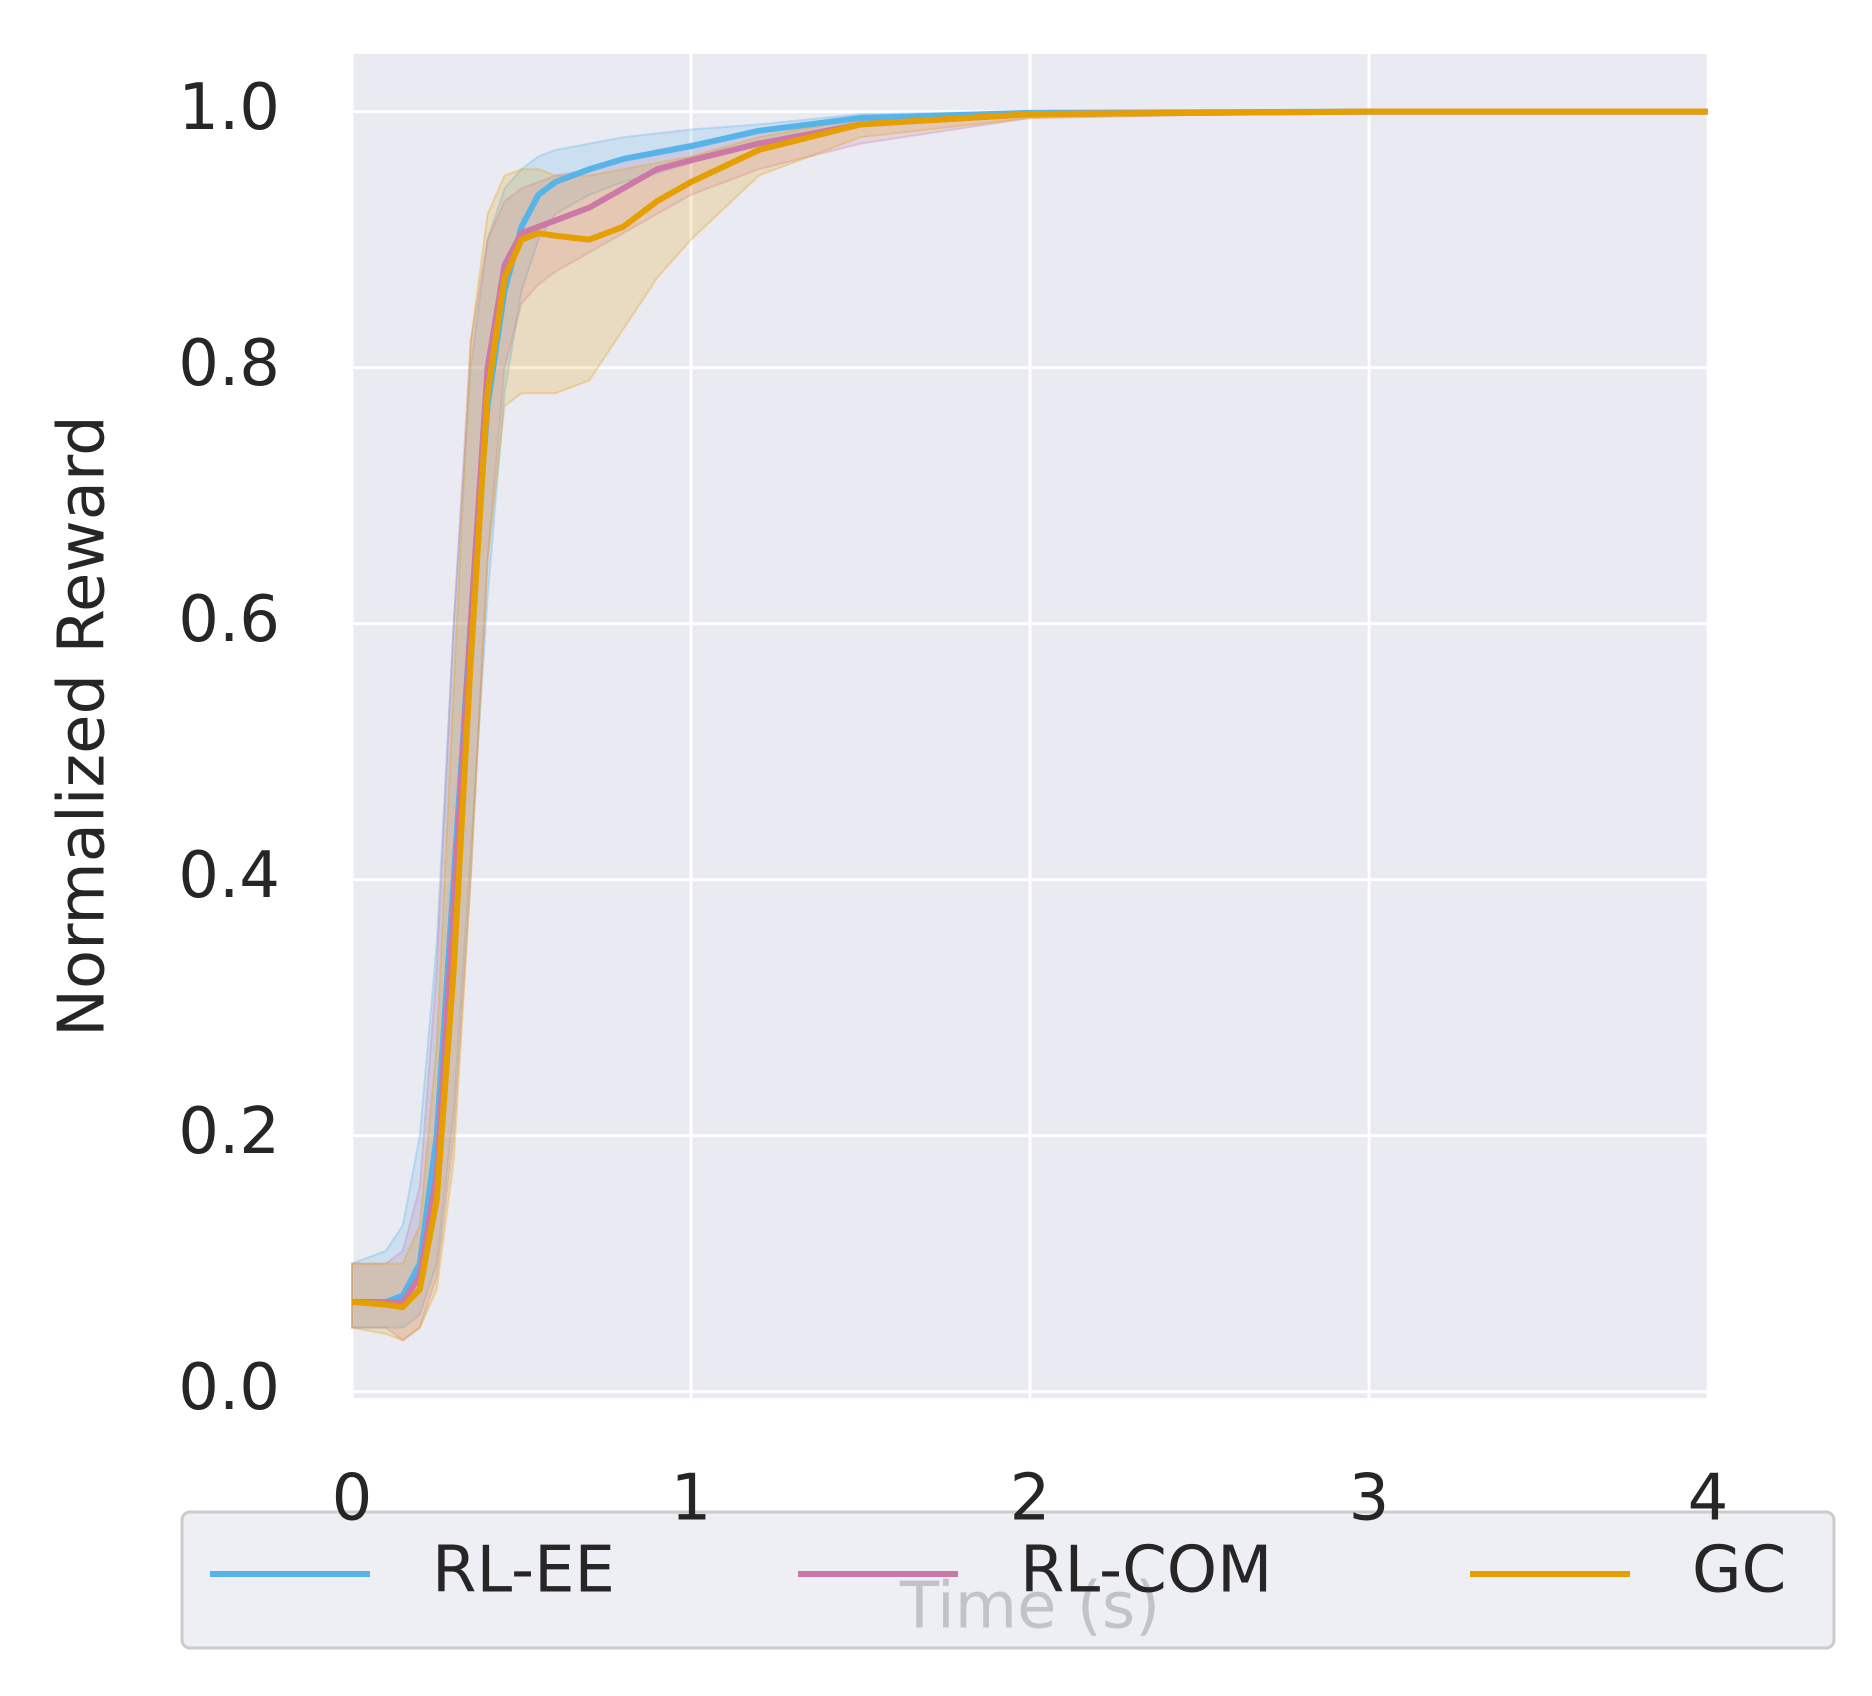 Image resolution: width=1872 pixels, height=1696 pixels. Describe the element at coordinates (229, 1132) in the screenshot. I see `y-tick-label: 0.2` at that location.